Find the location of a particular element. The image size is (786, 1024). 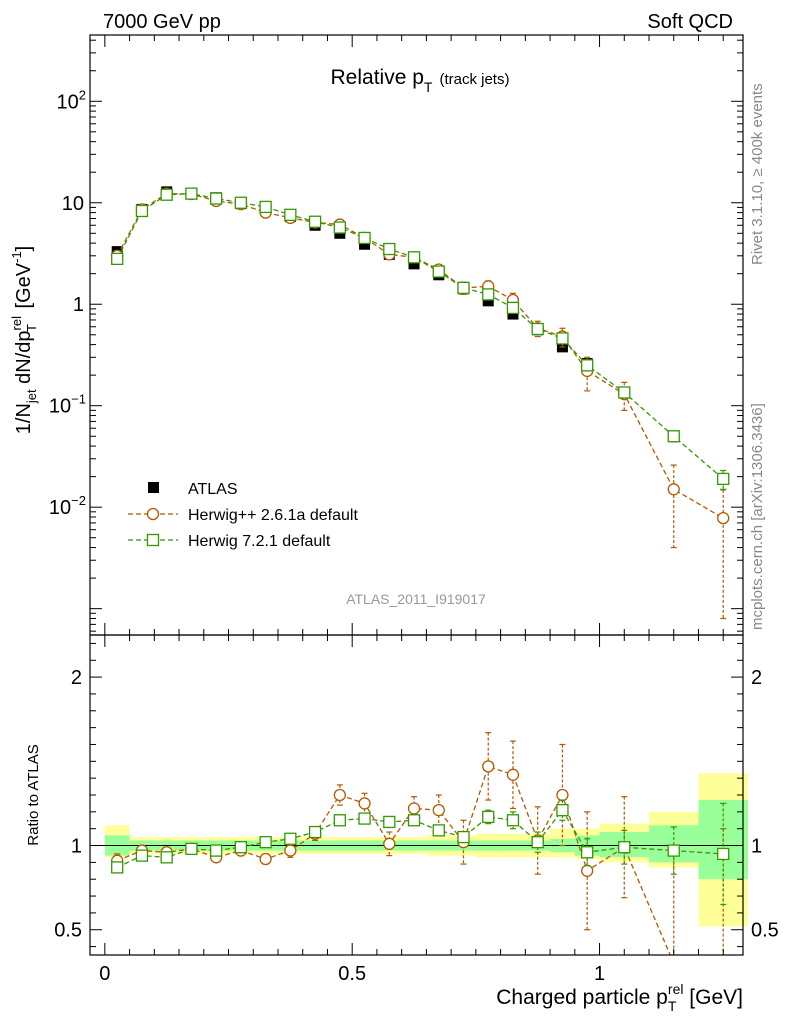

tick-base: 1 is located at coordinates (78, 305).